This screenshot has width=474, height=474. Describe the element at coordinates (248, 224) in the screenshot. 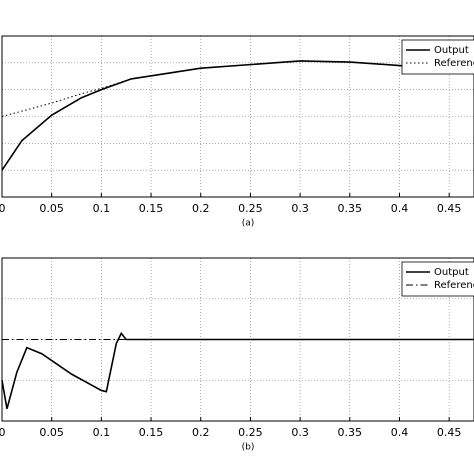

I see `caption: (a)` at that location.